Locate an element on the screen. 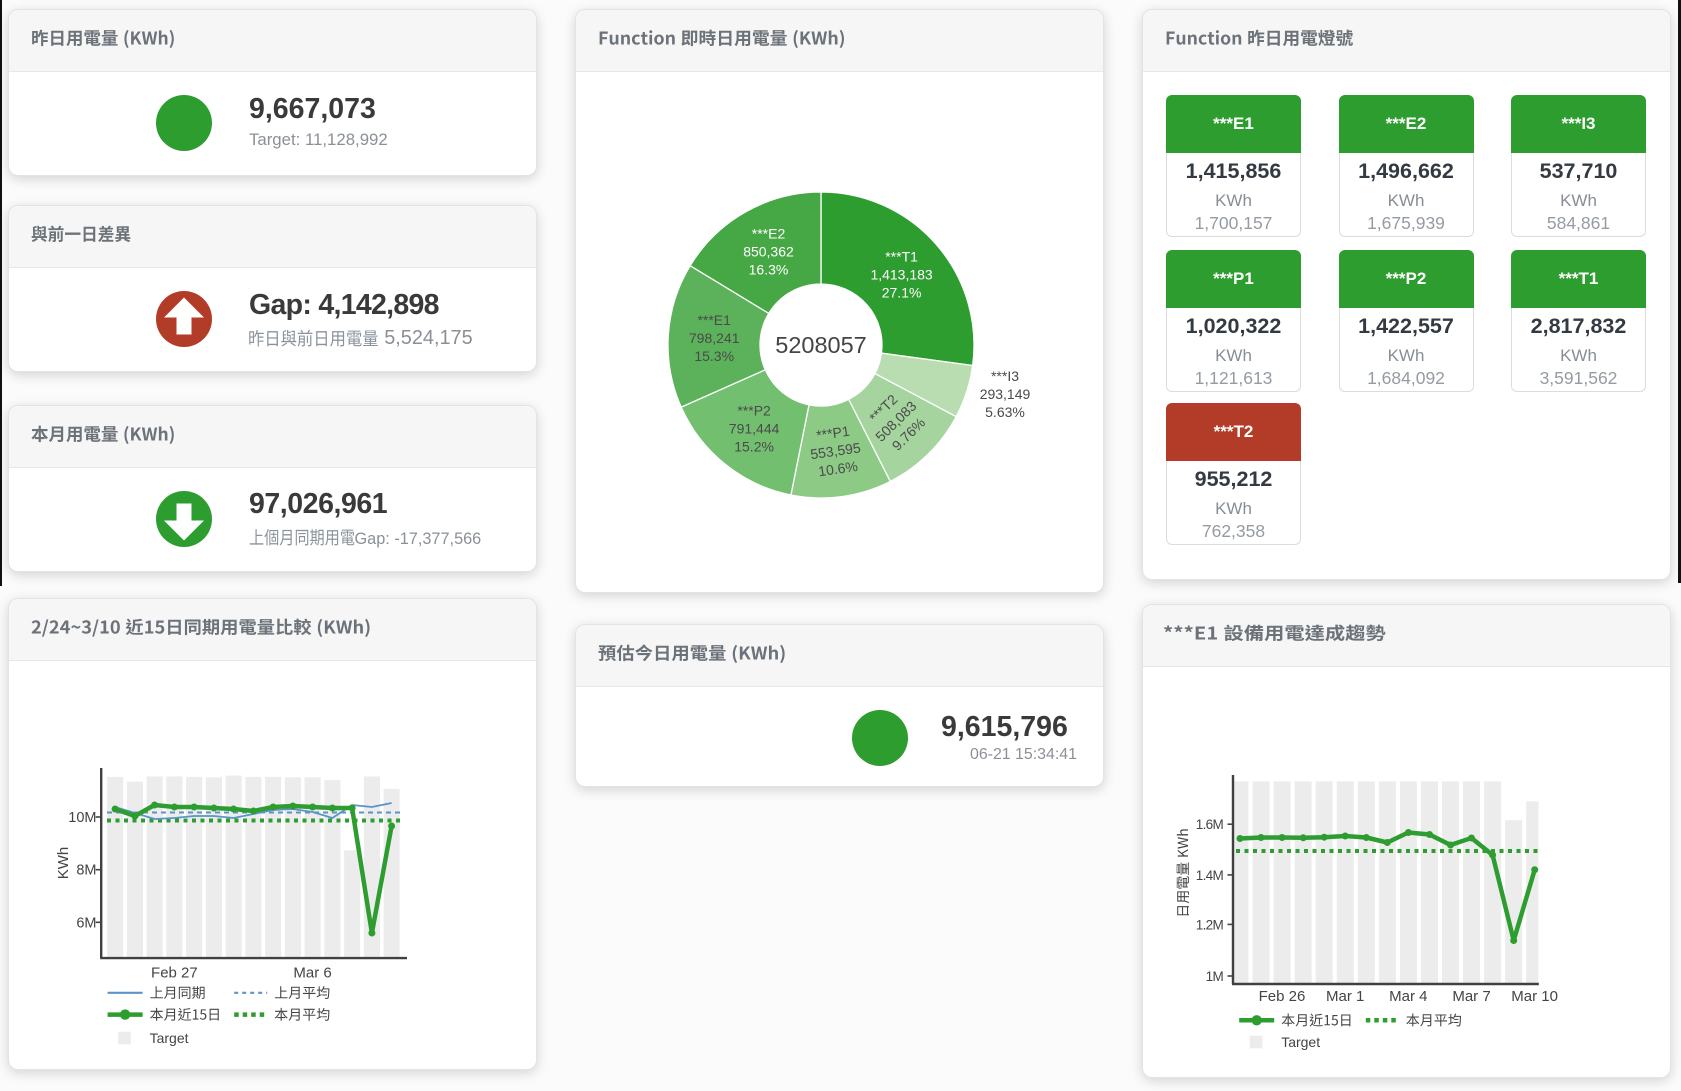 This screenshot has width=1681, height=1091. svg-text: Feb 27 is located at coordinates (174, 973).